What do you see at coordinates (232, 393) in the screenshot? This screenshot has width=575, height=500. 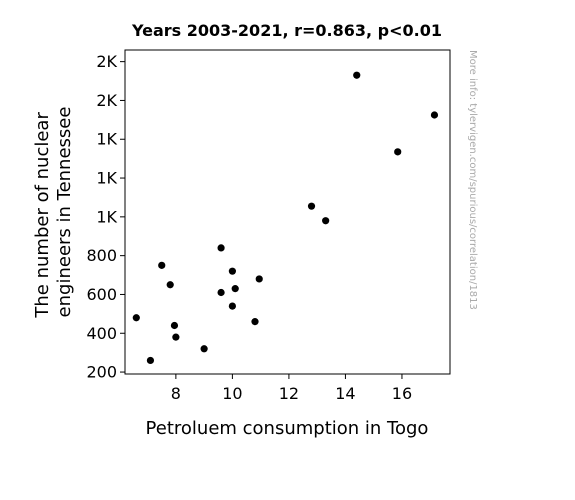 I see `x-tick-label: 10` at bounding box center [232, 393].